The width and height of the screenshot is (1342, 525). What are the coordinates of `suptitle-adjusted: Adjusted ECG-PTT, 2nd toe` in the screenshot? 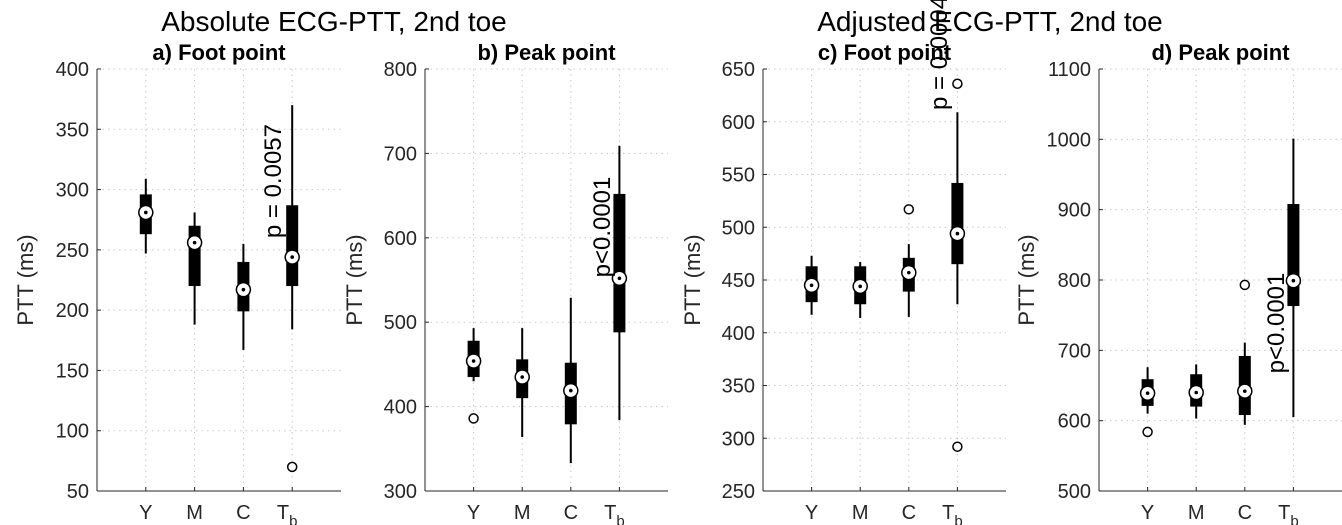 It's located at (990, 21).